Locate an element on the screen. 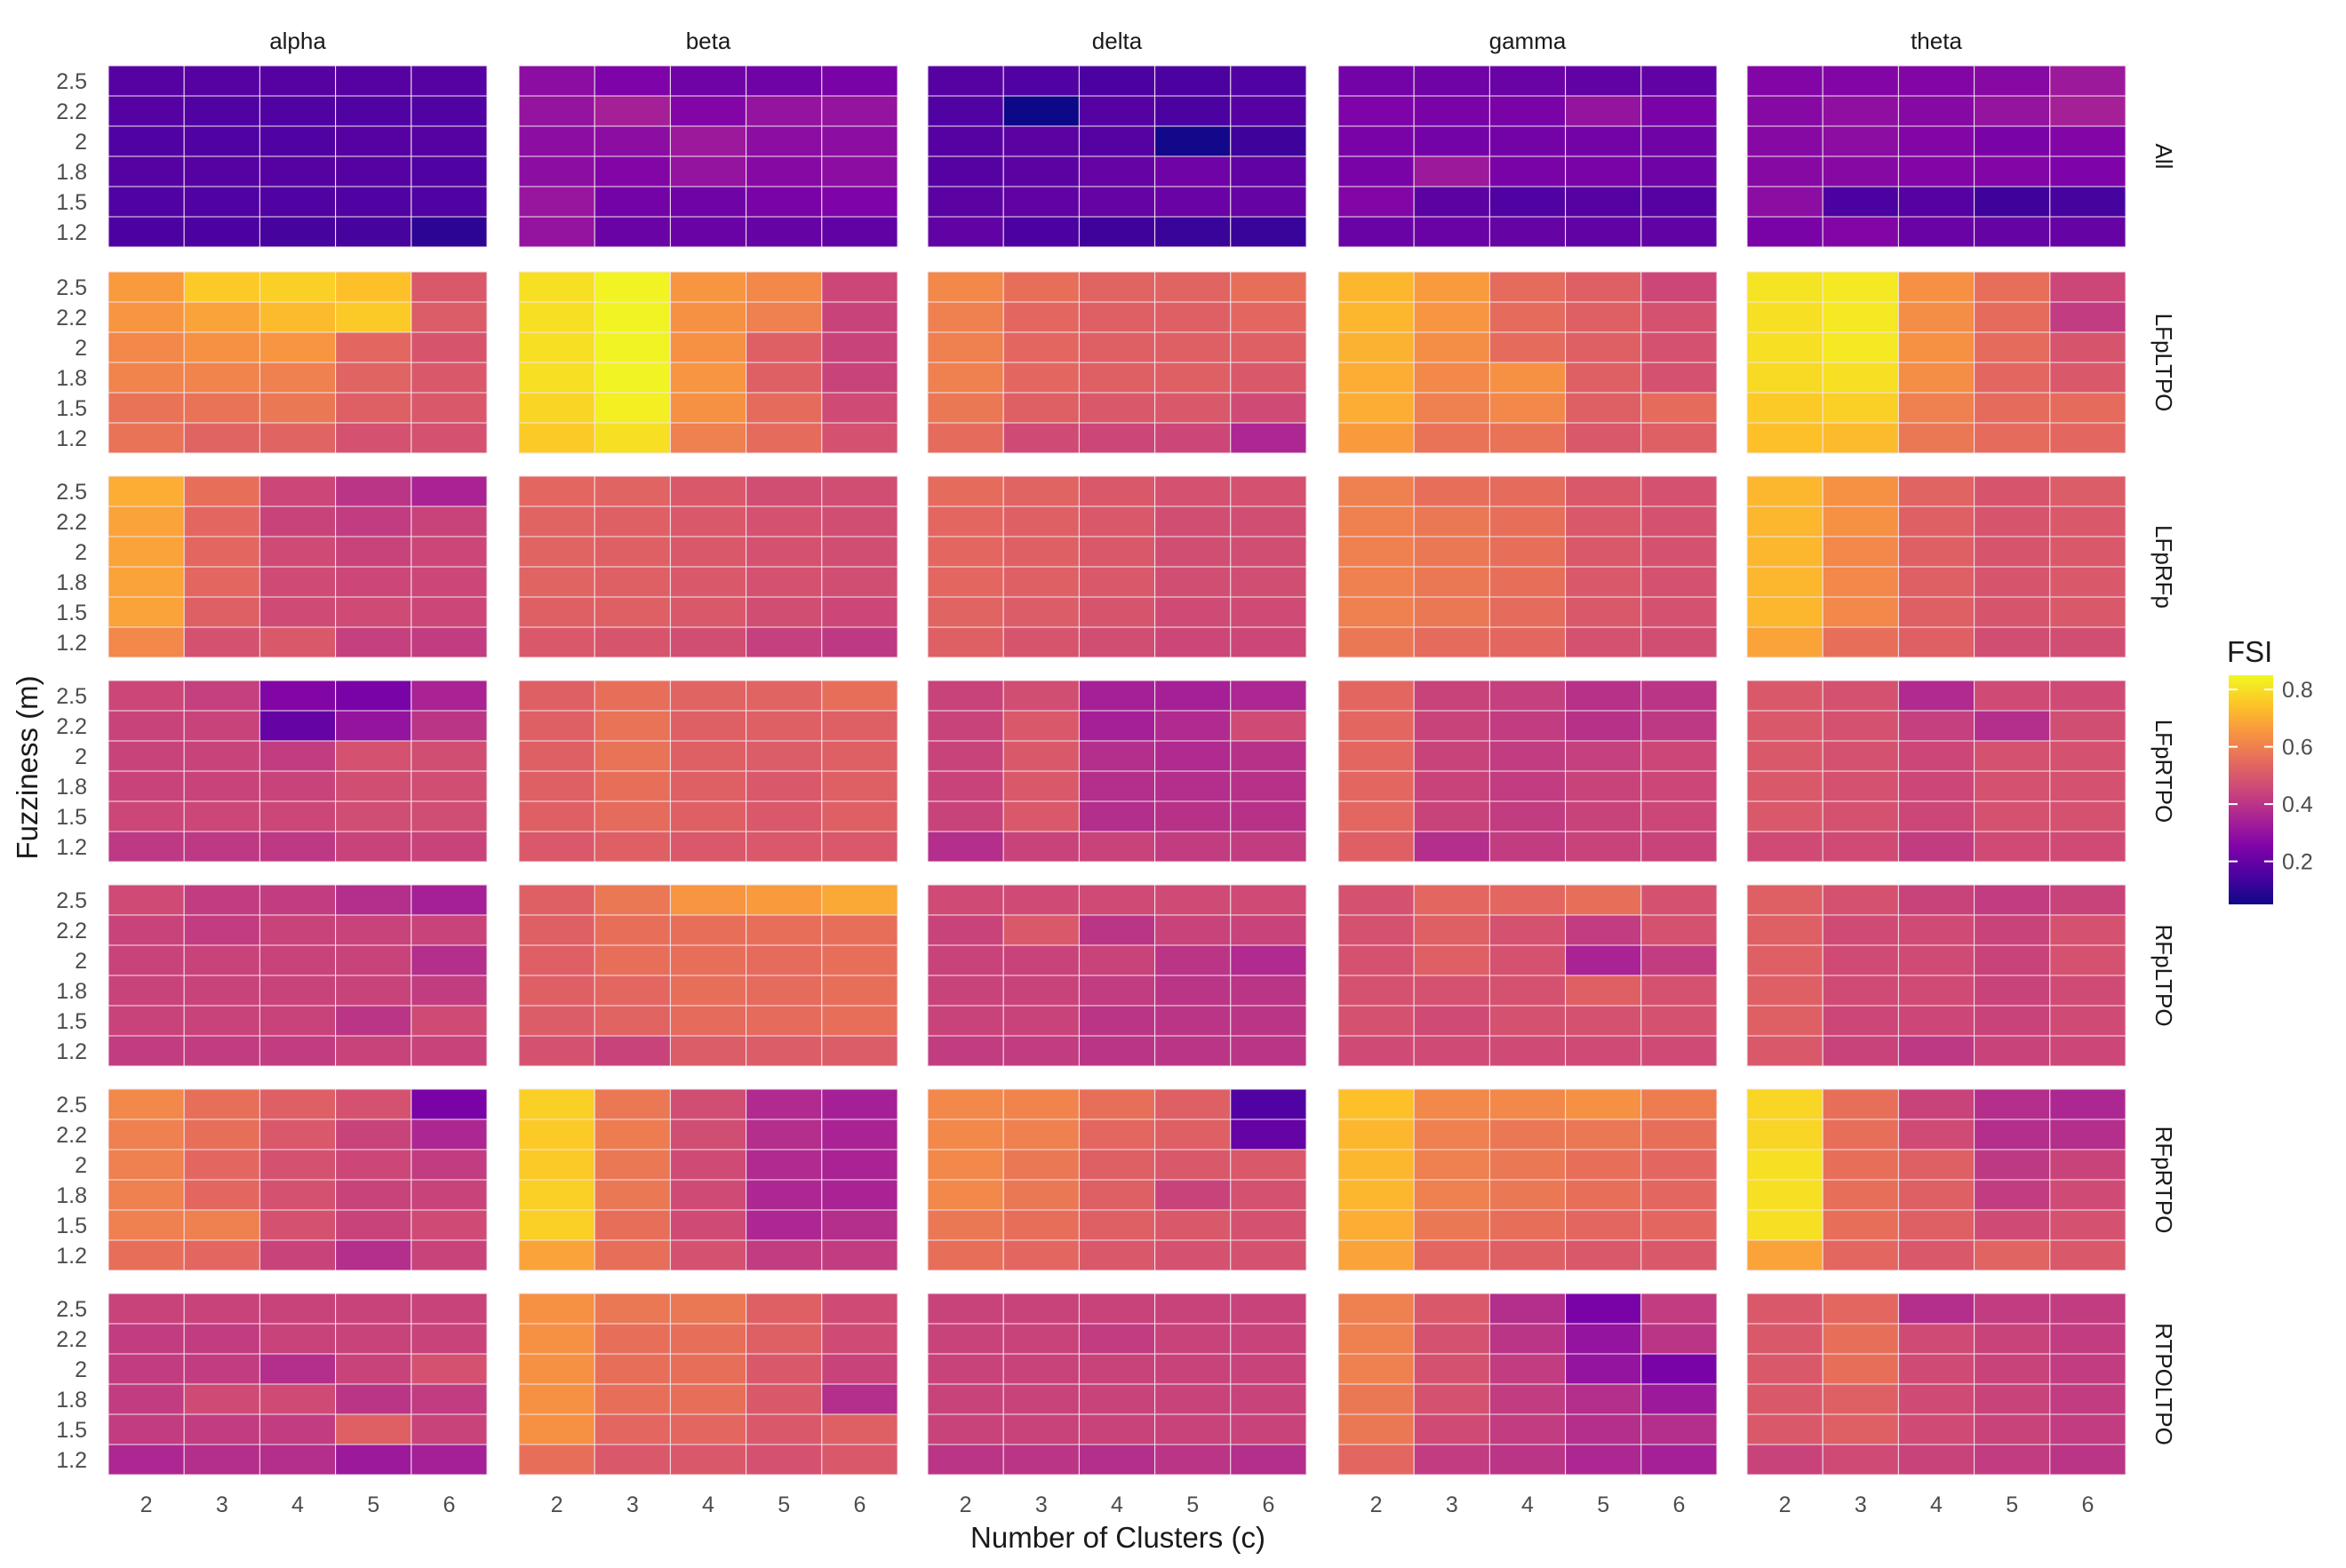  y-tick-label: 1.2 is located at coordinates (71, 1461).